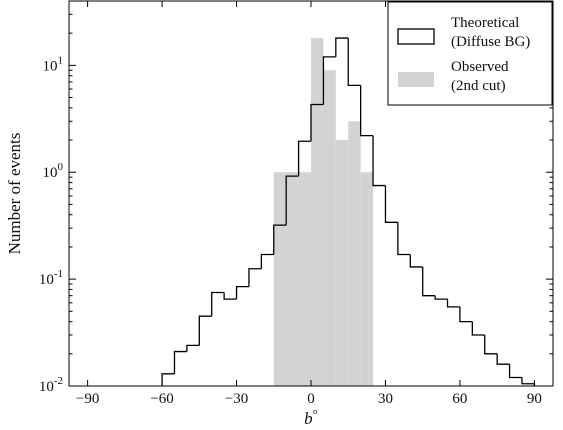 The image size is (563, 430). Describe the element at coordinates (385, 399) in the screenshot. I see `x-tick-label: 30` at that location.